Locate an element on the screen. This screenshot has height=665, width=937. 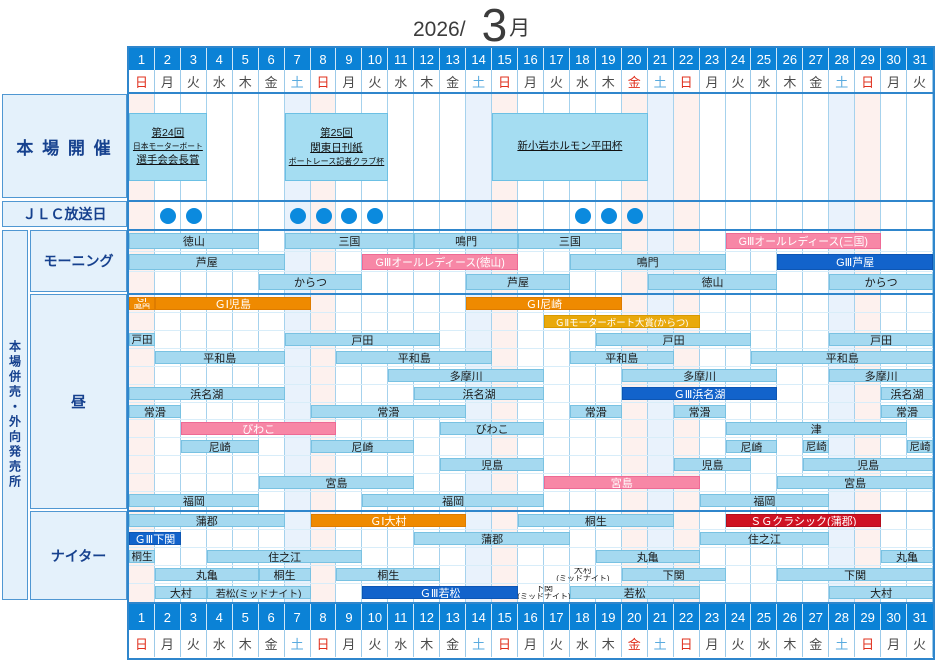
venue-bar: ＧⅠ児島 is located at coordinates (232, 303).